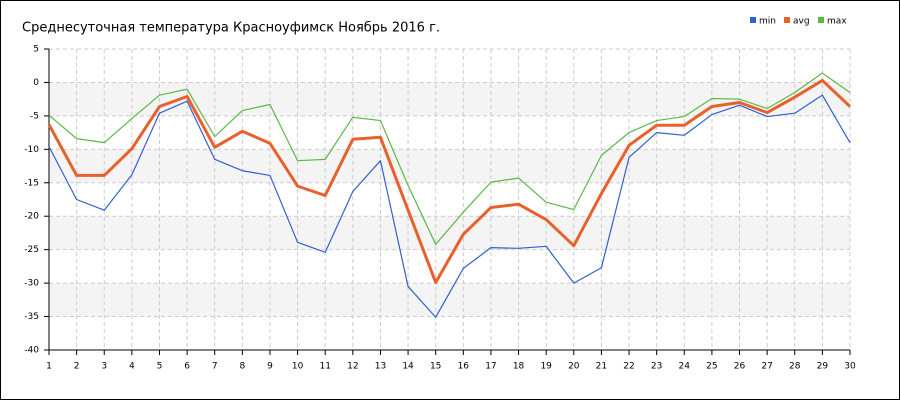 The height and width of the screenshot is (404, 900). What do you see at coordinates (132, 367) in the screenshot?
I see `x-tick-label: 4` at bounding box center [132, 367].